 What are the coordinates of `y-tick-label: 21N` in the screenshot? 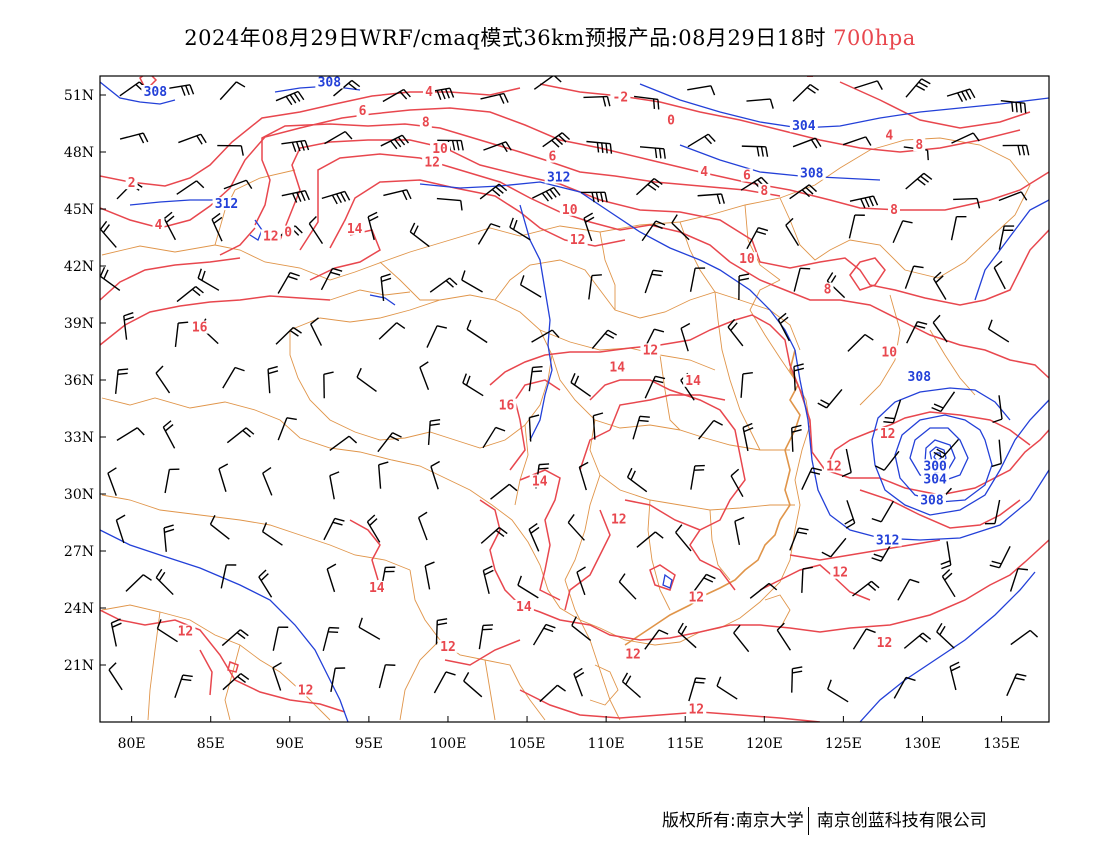 It's located at (79, 666).